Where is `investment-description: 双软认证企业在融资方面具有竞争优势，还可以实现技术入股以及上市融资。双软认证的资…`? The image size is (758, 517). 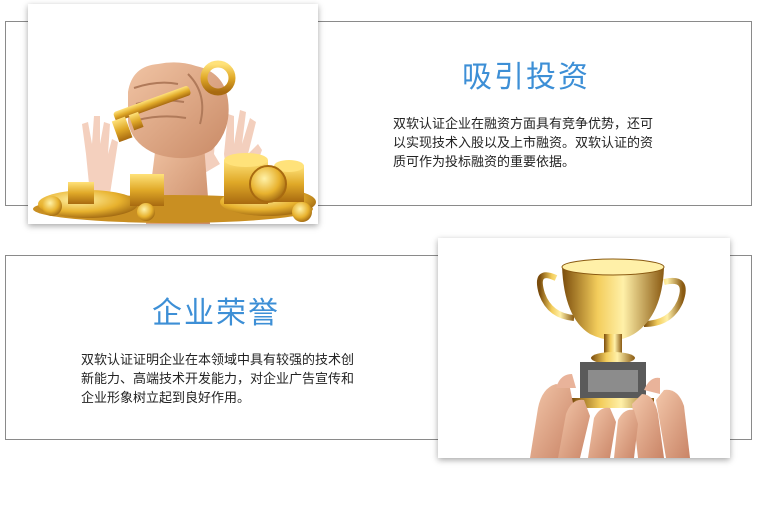
investment-description: 双软认证企业在融资方面具有竞争优势，还可以实现技术入股以及上市融资。双软认证的资… is located at coordinates (523, 143).